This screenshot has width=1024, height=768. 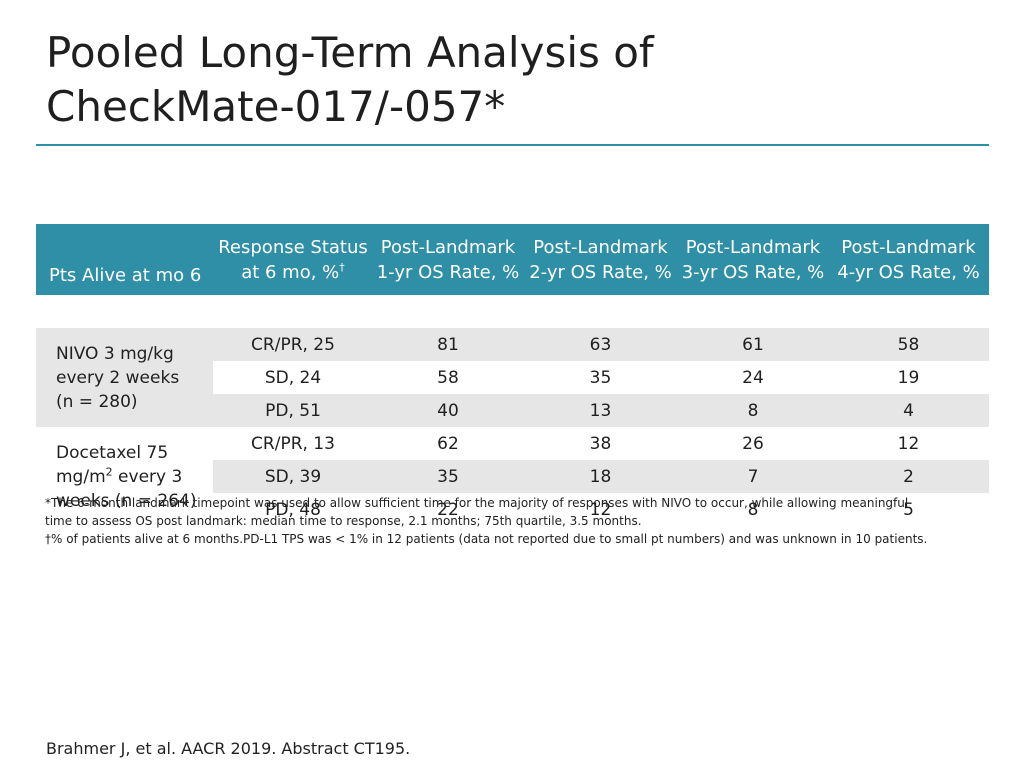 I want to click on table-row: PD, 48 22 12 8 5, so click(x=512, y=509).